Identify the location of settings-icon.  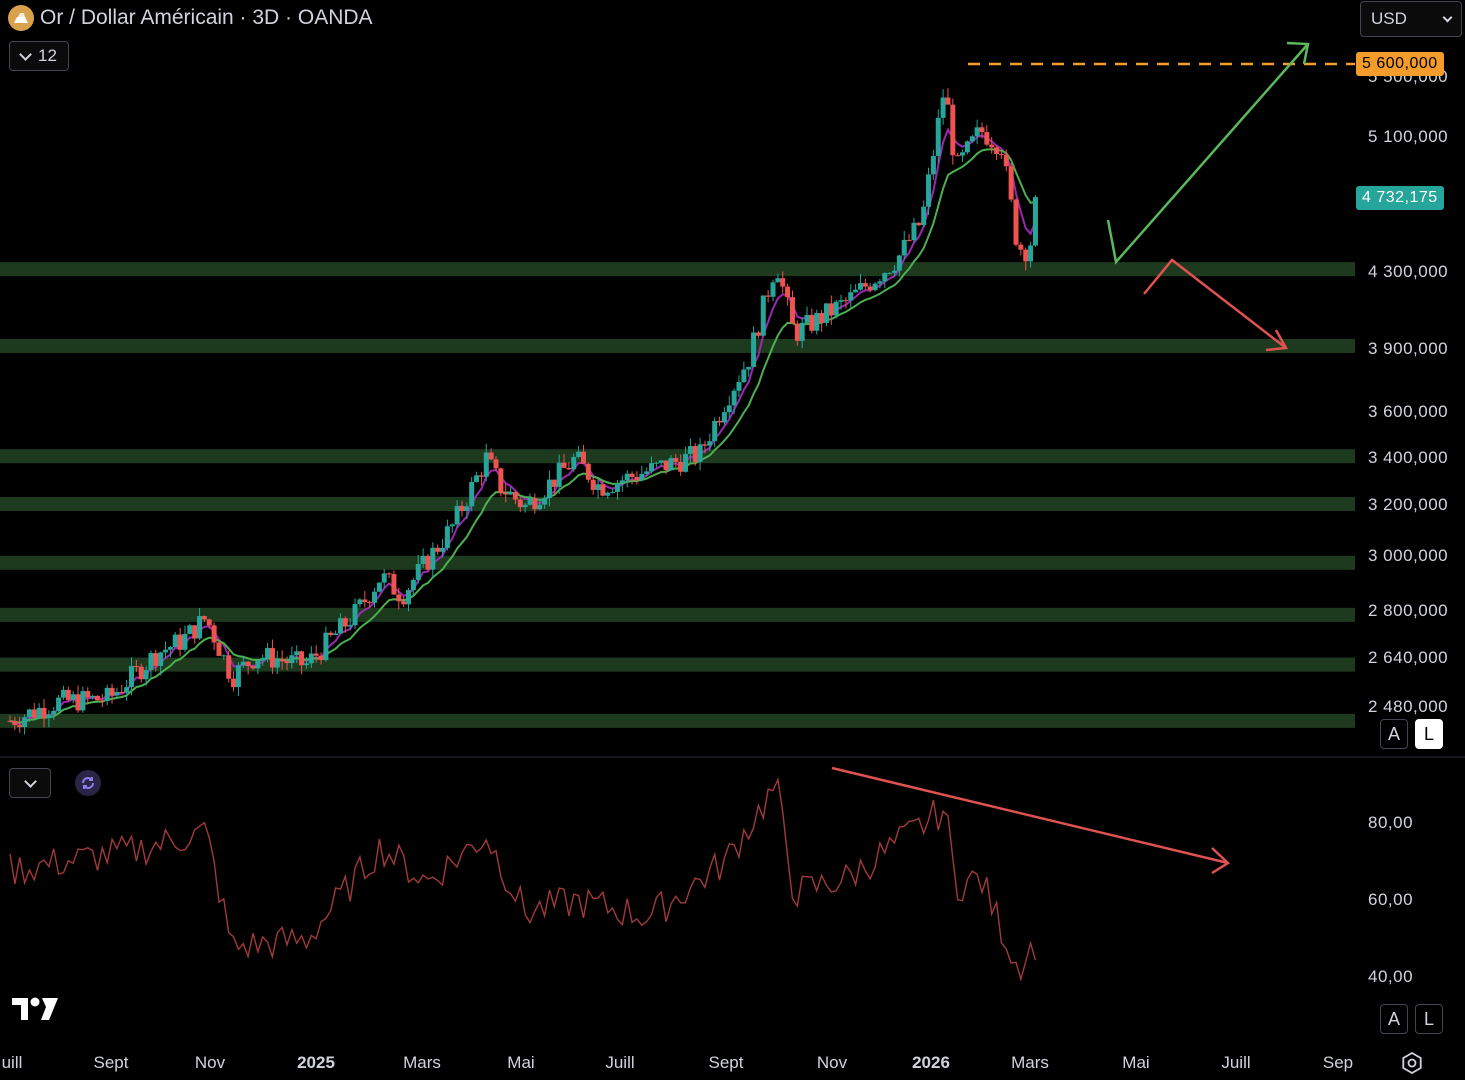
(1412, 1063).